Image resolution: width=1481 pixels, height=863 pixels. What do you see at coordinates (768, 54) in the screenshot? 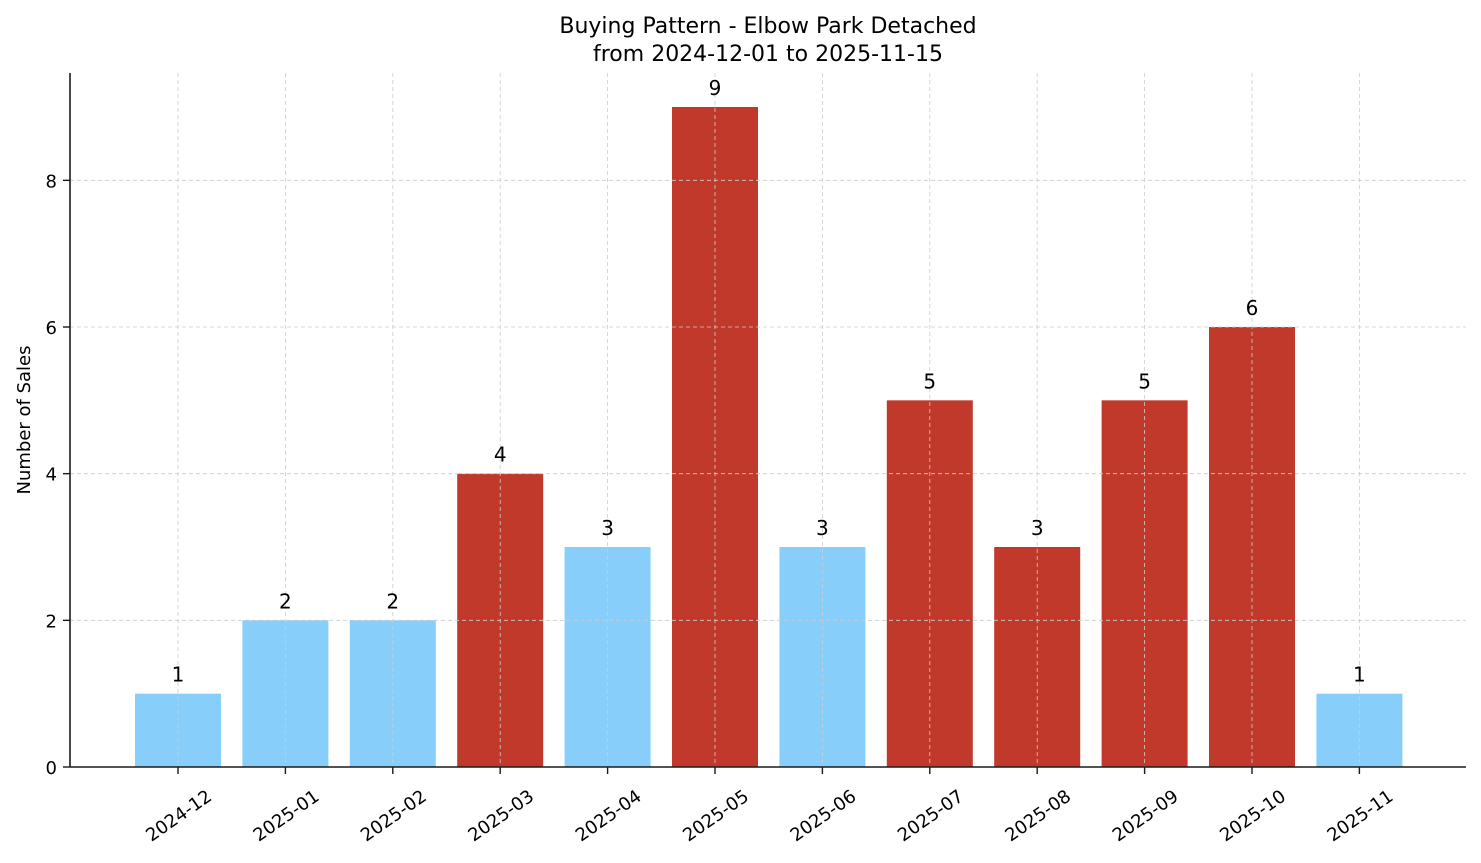
I see `chart-subtitle: from 2024-12-01 to 2025-11-15` at bounding box center [768, 54].